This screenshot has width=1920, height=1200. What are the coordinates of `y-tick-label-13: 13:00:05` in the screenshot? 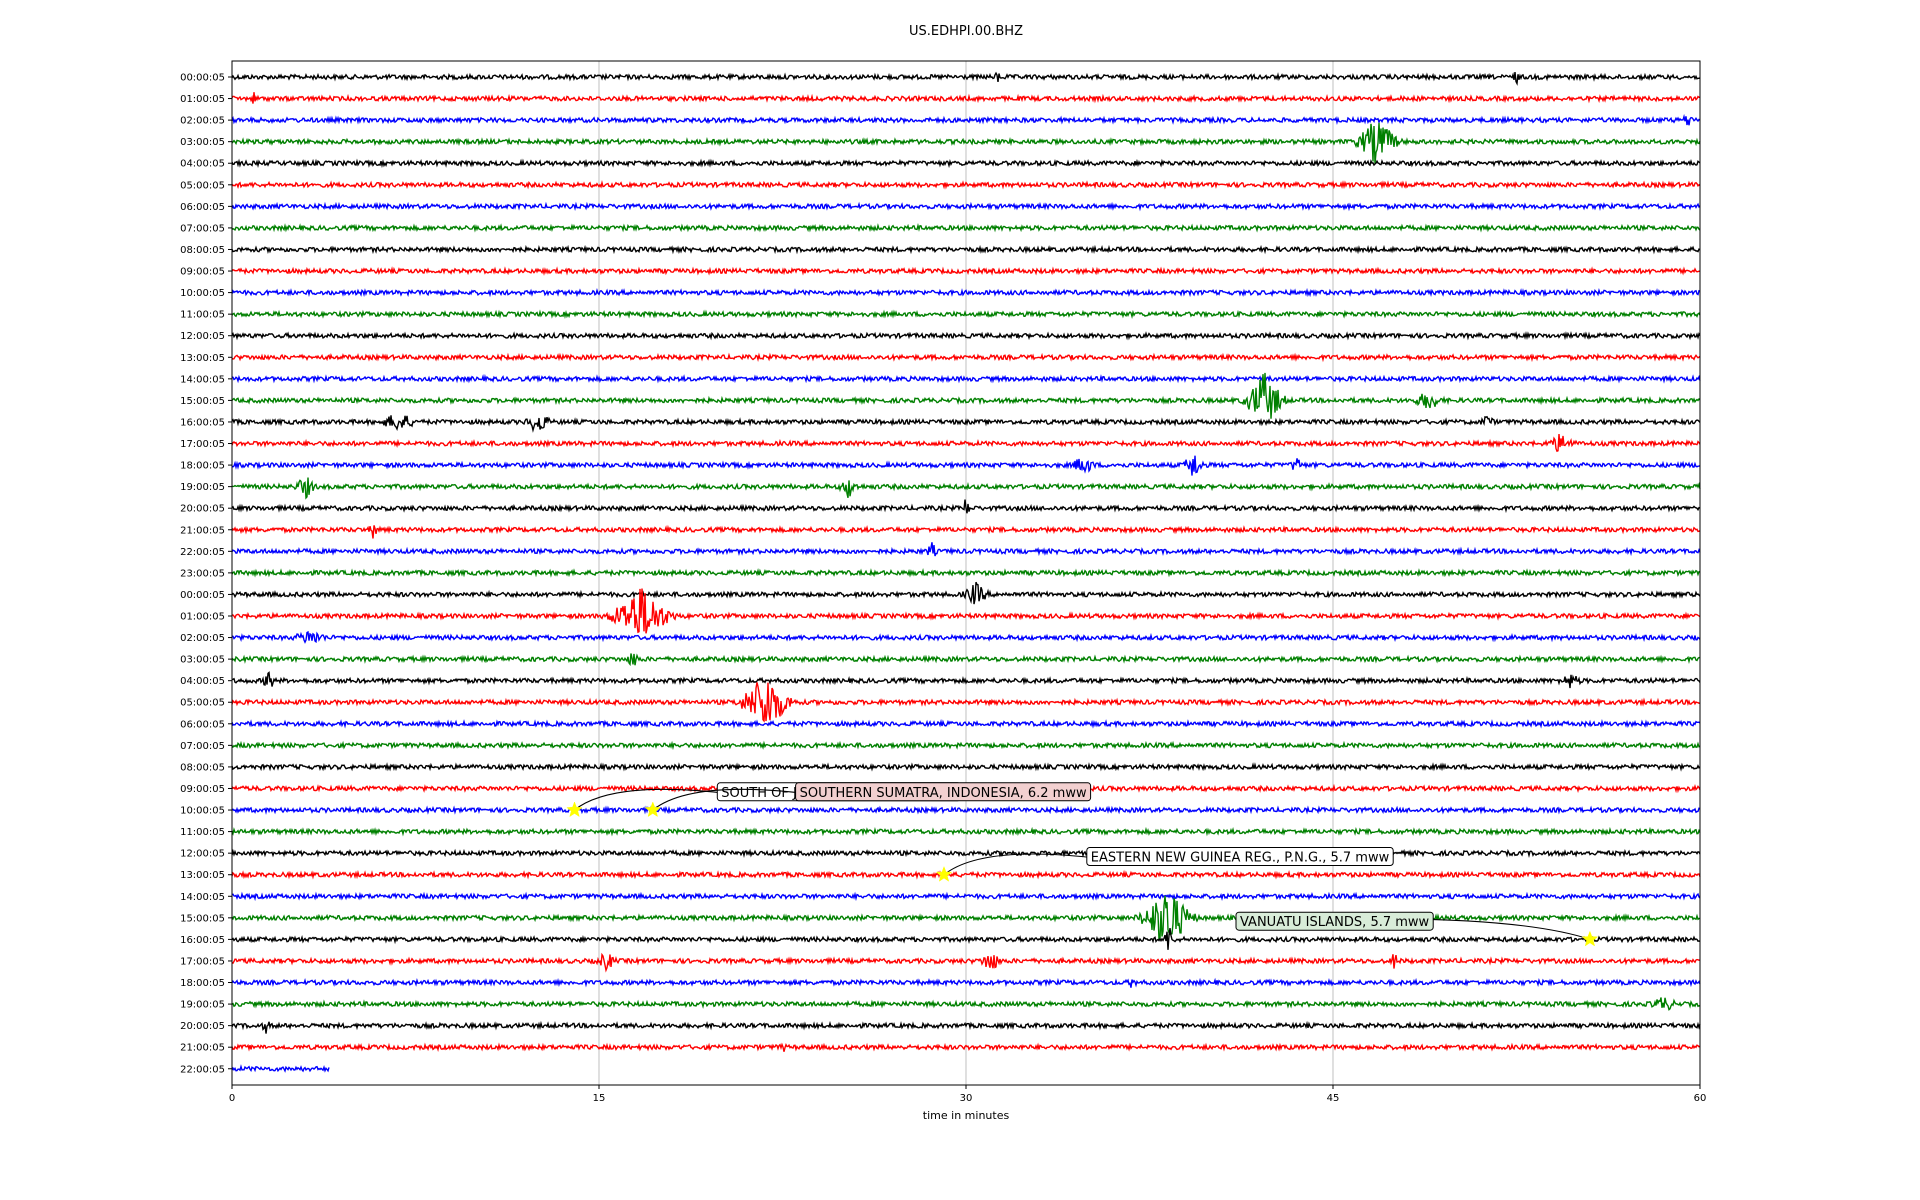 It's located at (202, 358).